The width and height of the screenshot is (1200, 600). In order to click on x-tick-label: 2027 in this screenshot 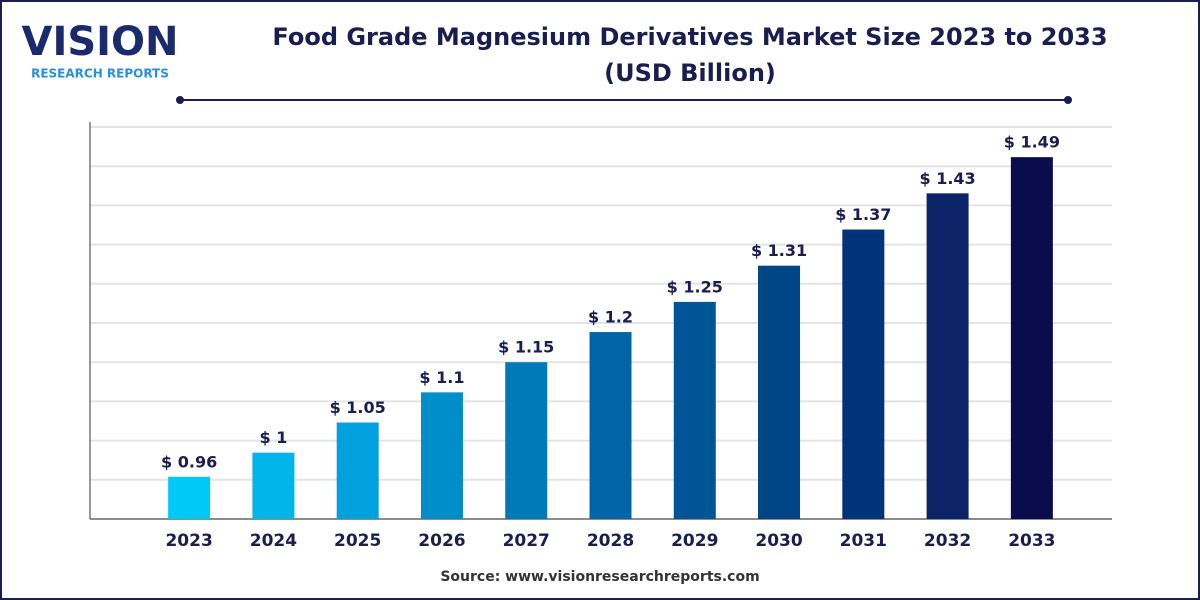, I will do `click(526, 541)`.